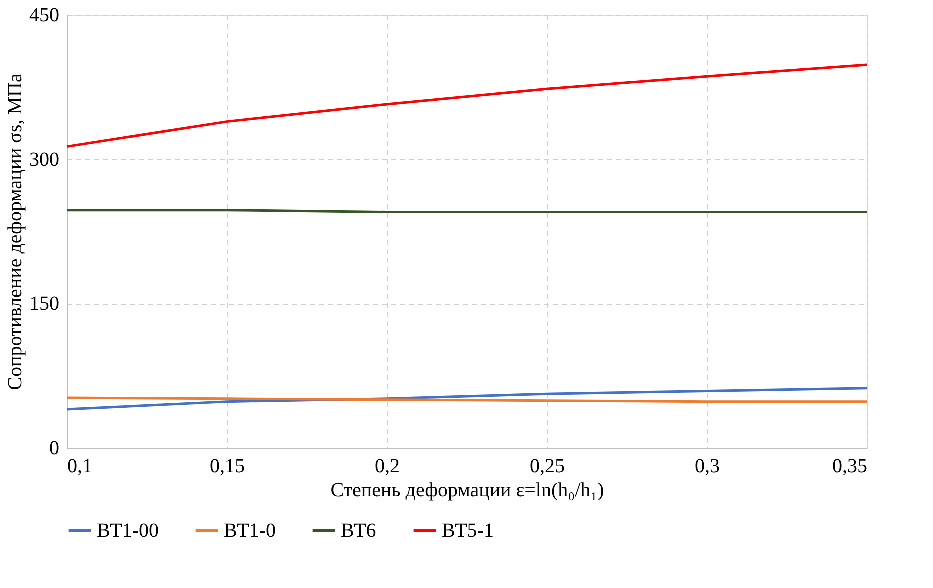 This screenshot has height=588, width=933. Describe the element at coordinates (80, 467) in the screenshot. I see `x-tick-label: 0,1` at that location.